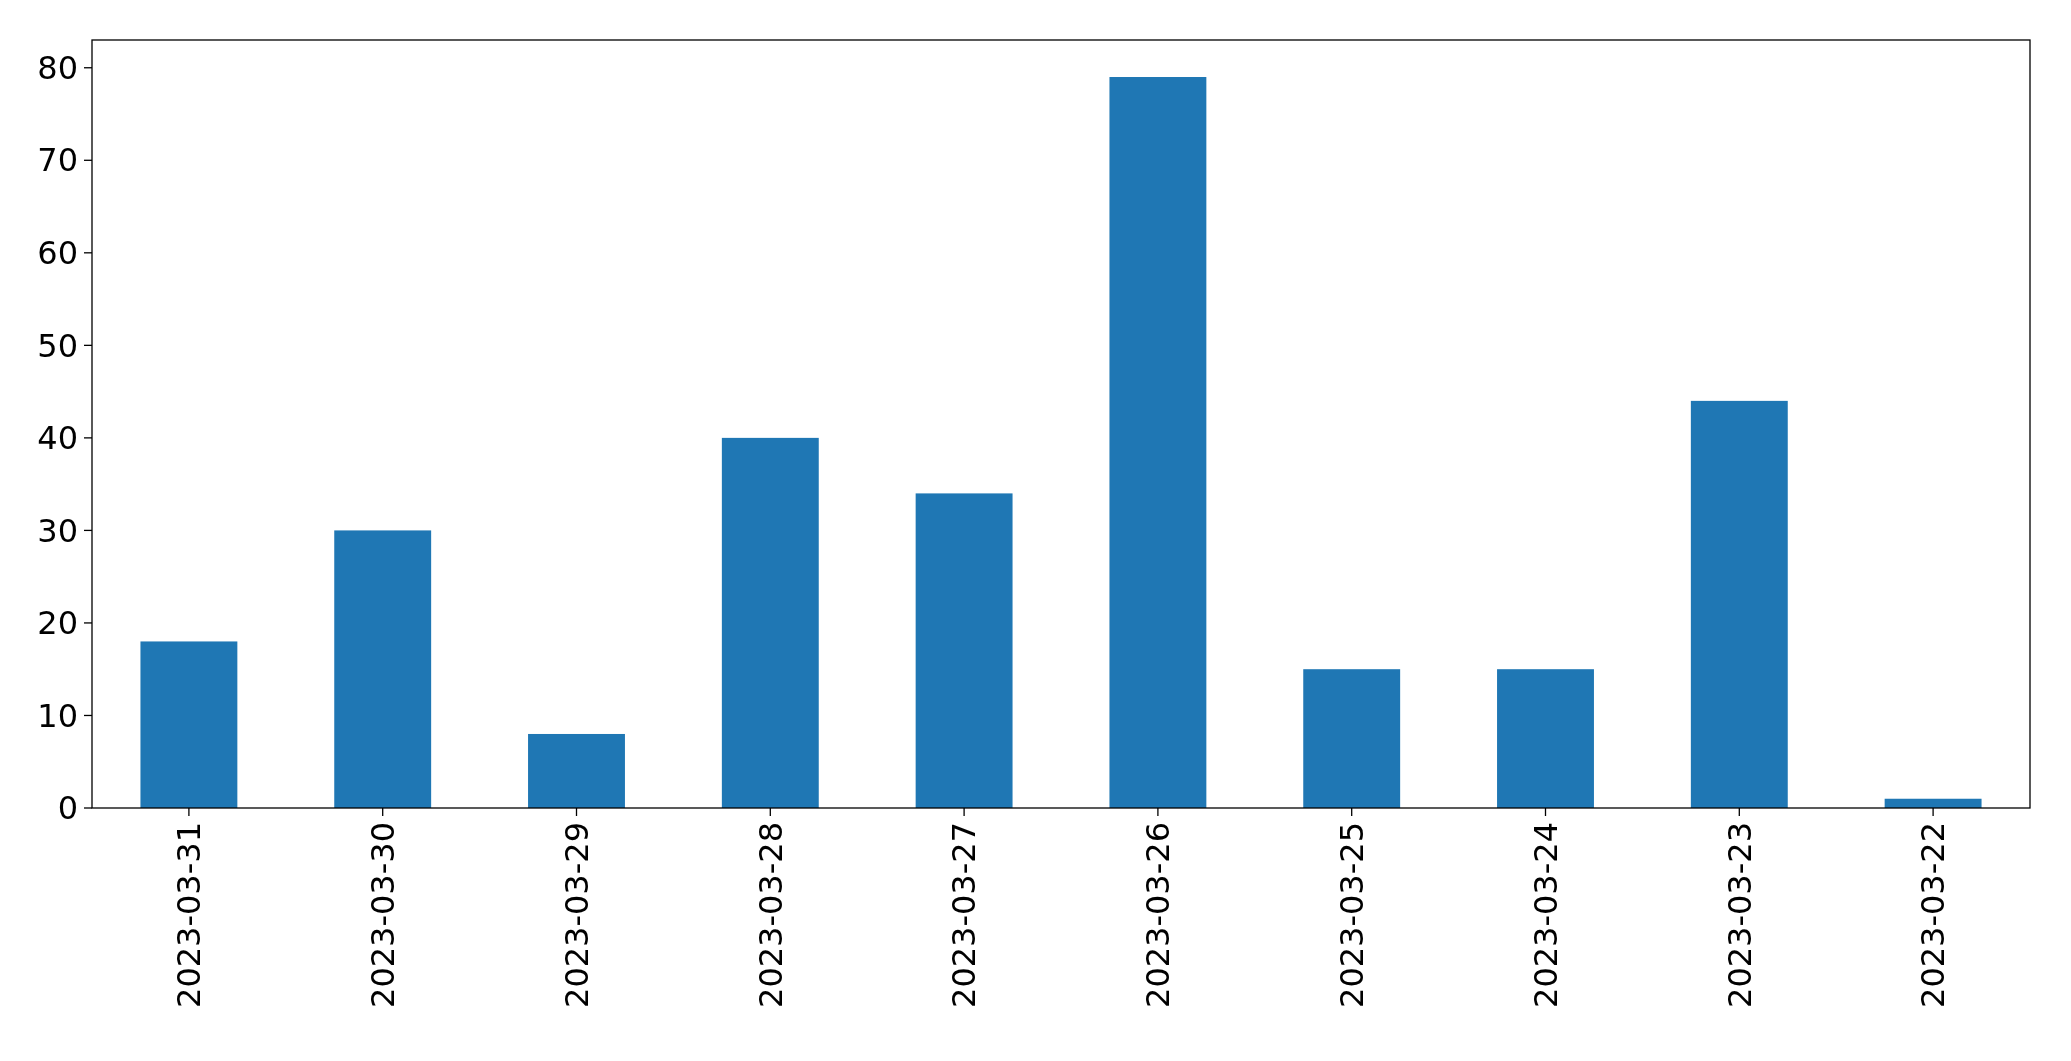 The width and height of the screenshot is (2071, 1061). Describe the element at coordinates (1545, 915) in the screenshot. I see `x-tick-label: 2023-03-24` at that location.